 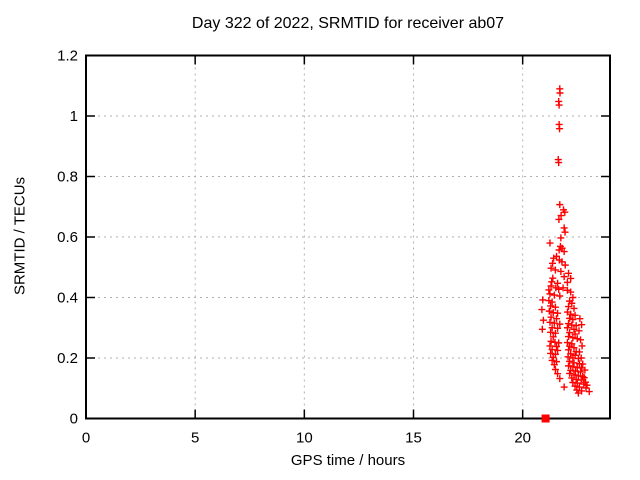 What do you see at coordinates (522, 438) in the screenshot?
I see `x-tick-label: 20` at bounding box center [522, 438].